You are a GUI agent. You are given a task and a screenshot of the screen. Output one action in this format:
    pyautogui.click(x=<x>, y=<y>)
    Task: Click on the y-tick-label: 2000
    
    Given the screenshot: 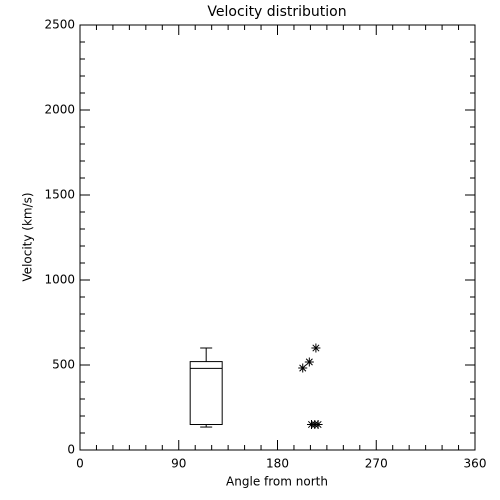 What is the action you would take?
    pyautogui.click(x=59, y=110)
    